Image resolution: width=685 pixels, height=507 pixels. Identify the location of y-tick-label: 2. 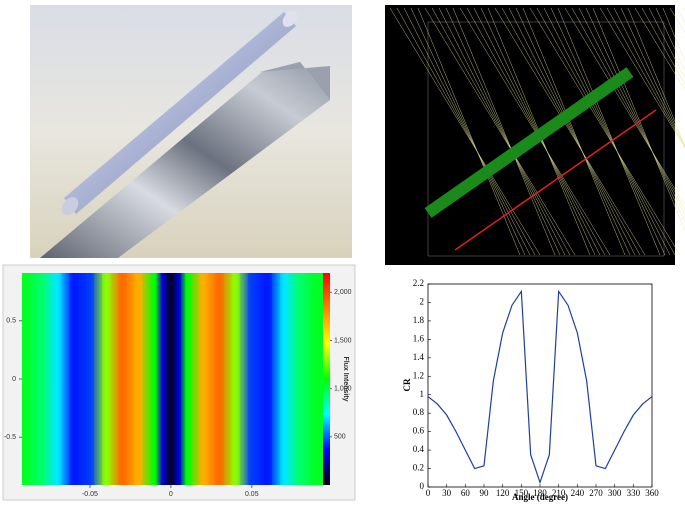
(422, 302).